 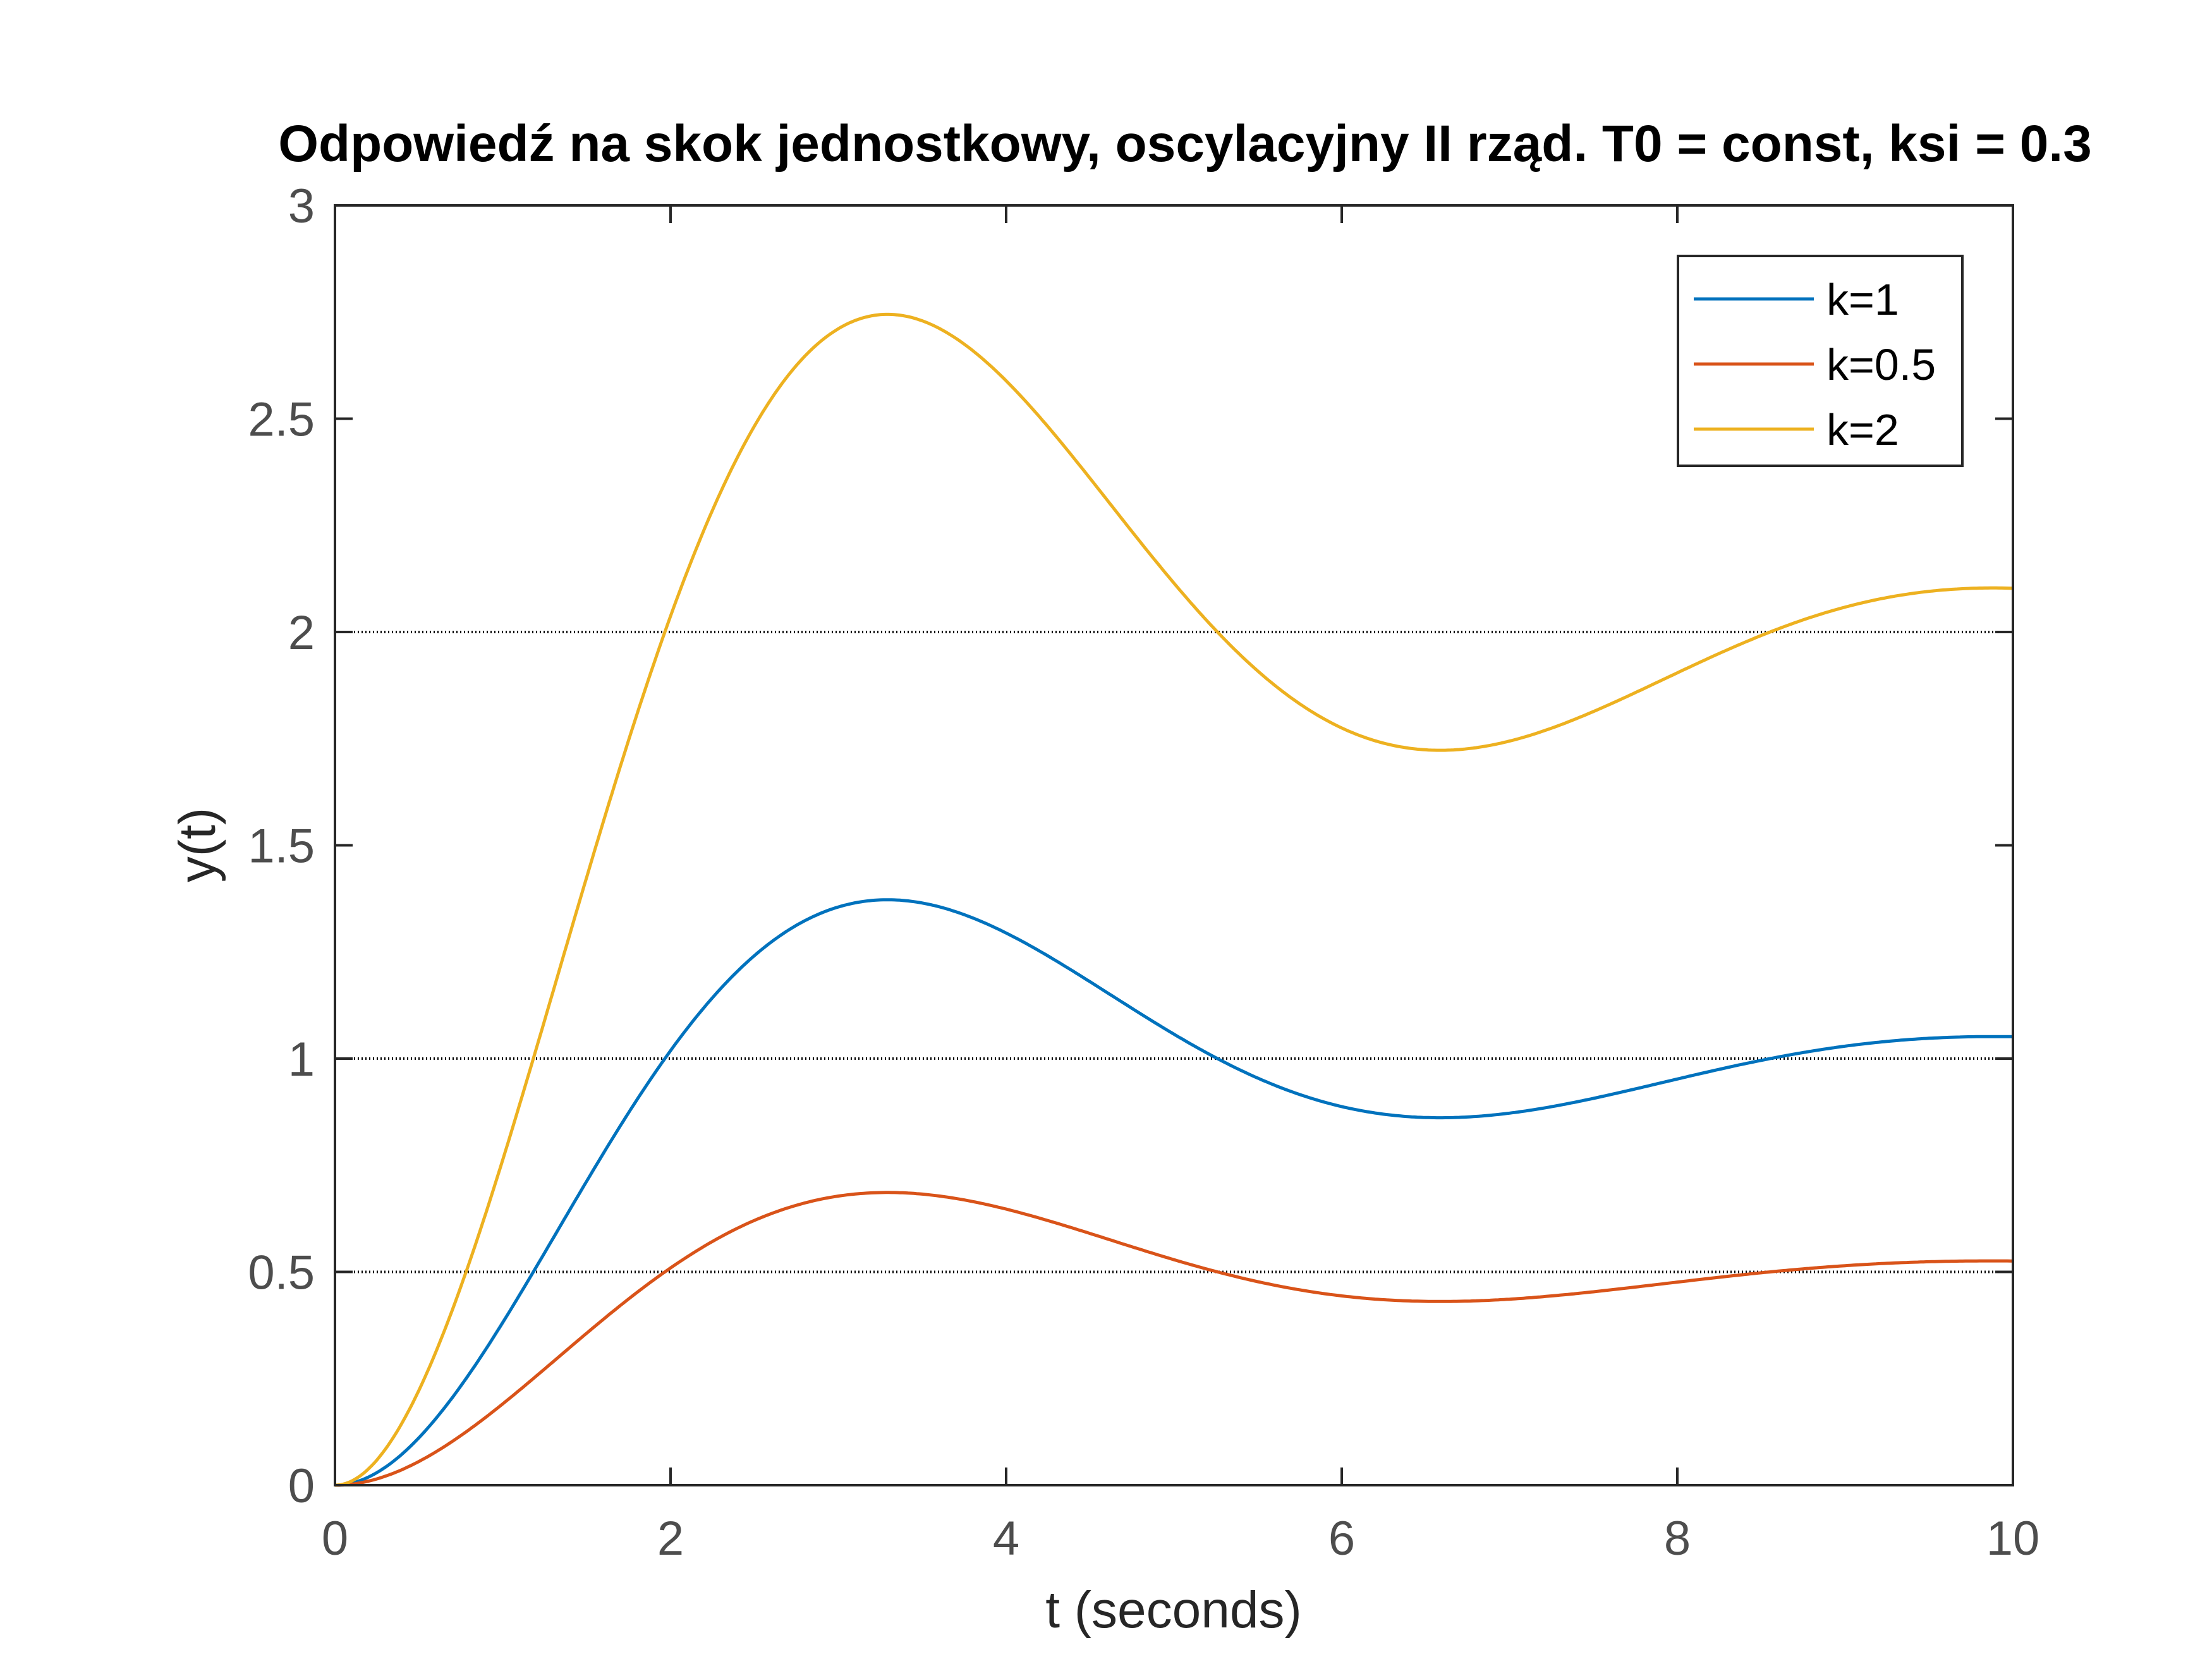 I want to click on y-tick-label: 2.5, so click(x=281, y=420).